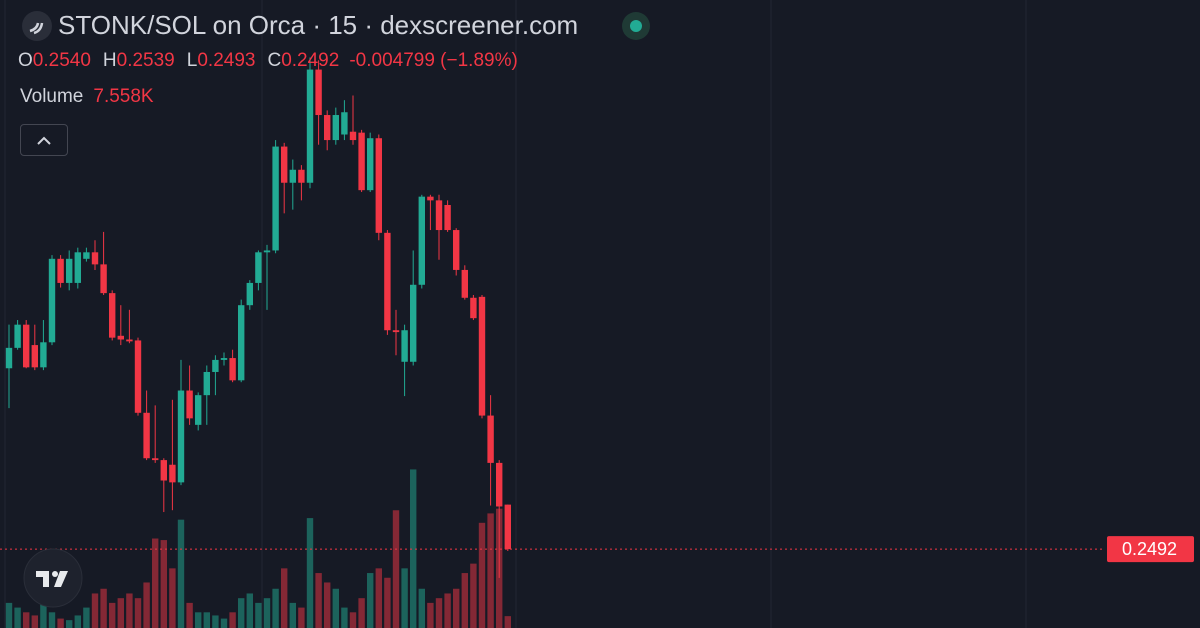 This screenshot has height=628, width=1200. I want to click on ohlc-value: 0.2540, so click(61, 60).